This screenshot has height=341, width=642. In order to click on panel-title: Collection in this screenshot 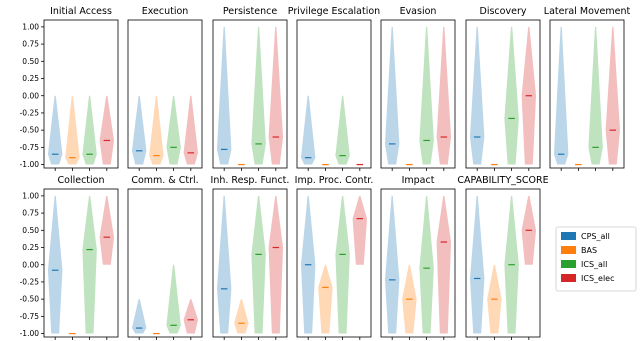, I will do `click(81, 180)`.